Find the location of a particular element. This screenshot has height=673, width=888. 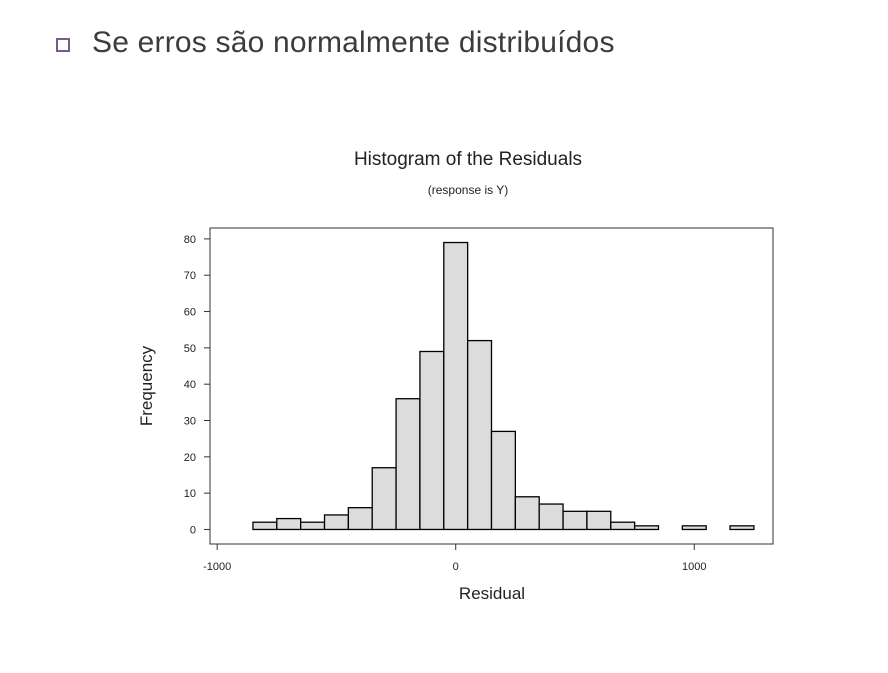

x-tick-label: 0 is located at coordinates (456, 567).